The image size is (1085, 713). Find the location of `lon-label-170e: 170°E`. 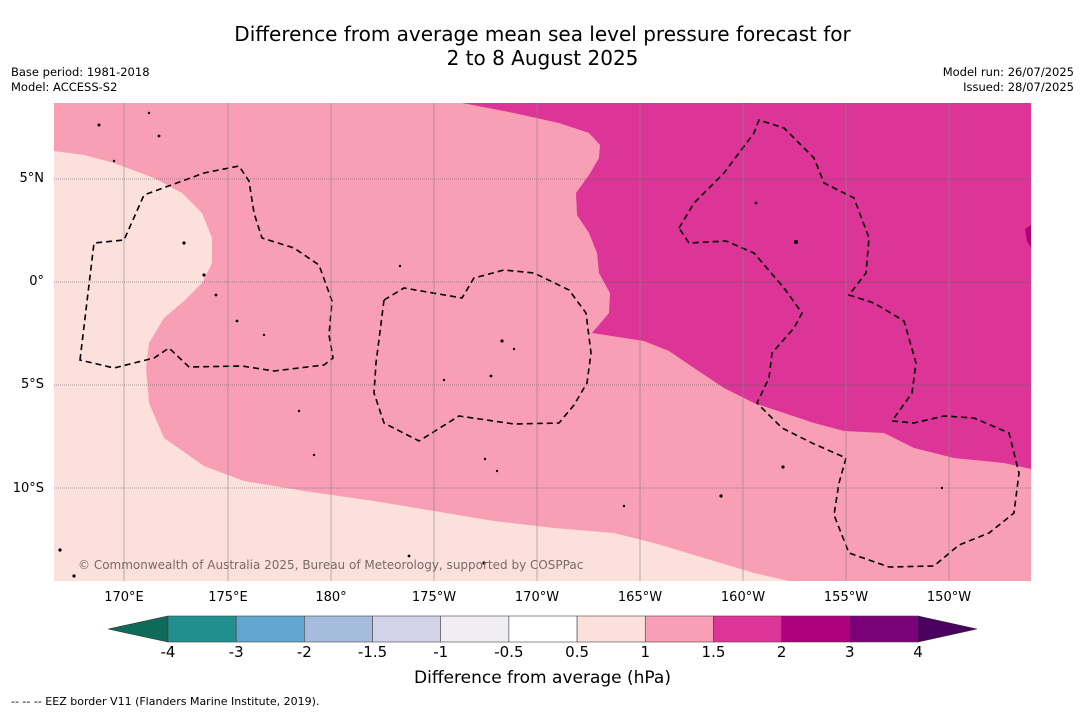

lon-label-170e: 170°E is located at coordinates (124, 597).